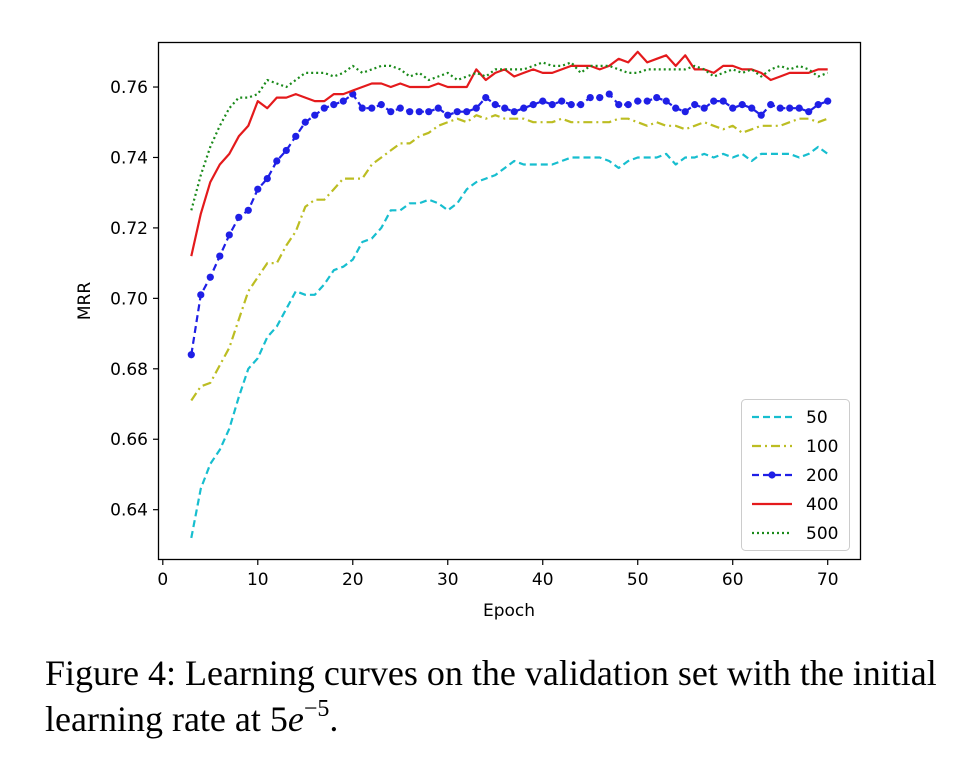  I want to click on x-tick-label: 60, so click(733, 580).